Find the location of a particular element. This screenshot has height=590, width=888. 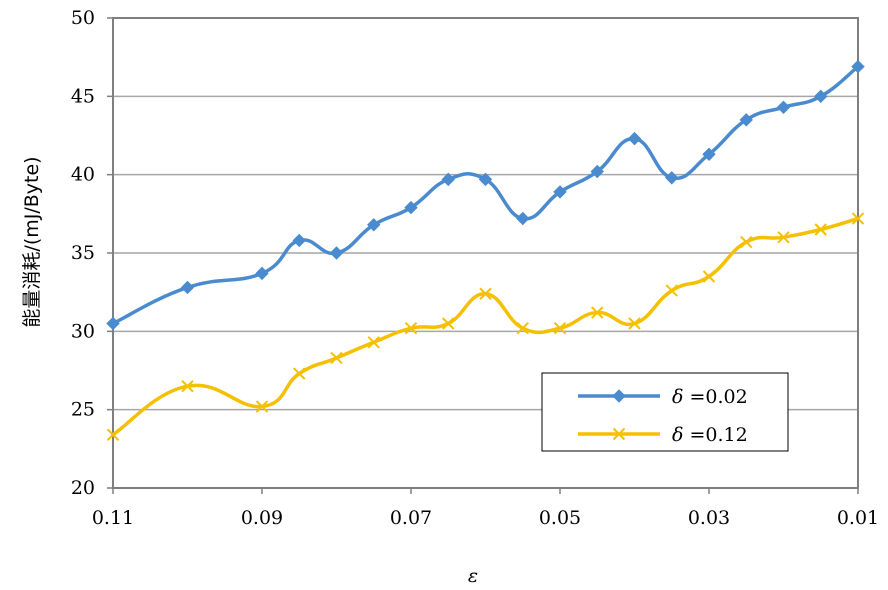

x-tick-label: 0.05 is located at coordinates (560, 518).